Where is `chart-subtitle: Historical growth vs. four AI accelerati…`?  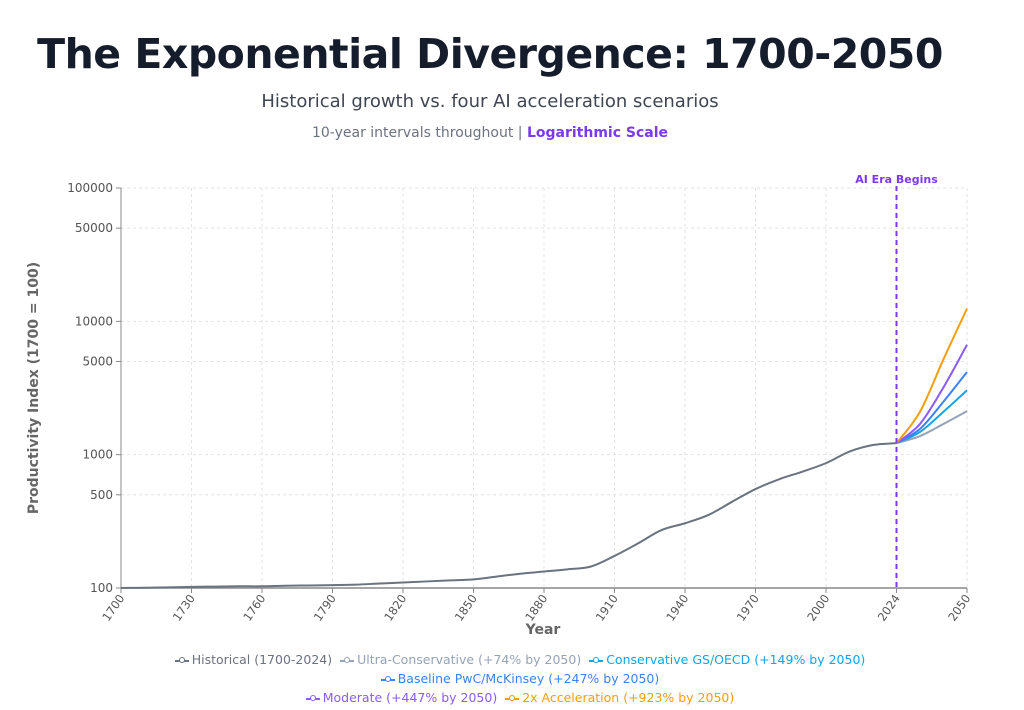
chart-subtitle: Historical growth vs. four AI accelerati… is located at coordinates (490, 101).